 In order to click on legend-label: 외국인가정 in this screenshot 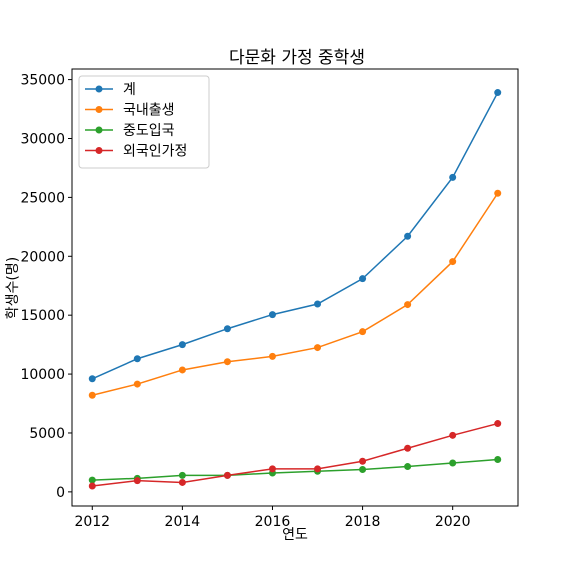, I will do `click(155, 152)`.